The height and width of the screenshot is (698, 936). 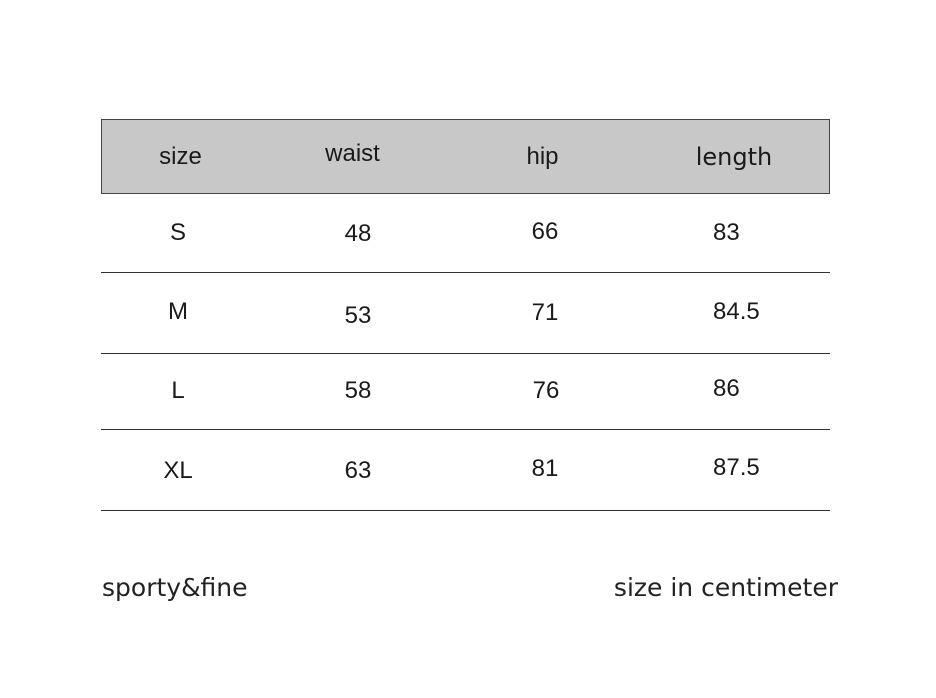 I want to click on cell-waist: 63, so click(x=358, y=470).